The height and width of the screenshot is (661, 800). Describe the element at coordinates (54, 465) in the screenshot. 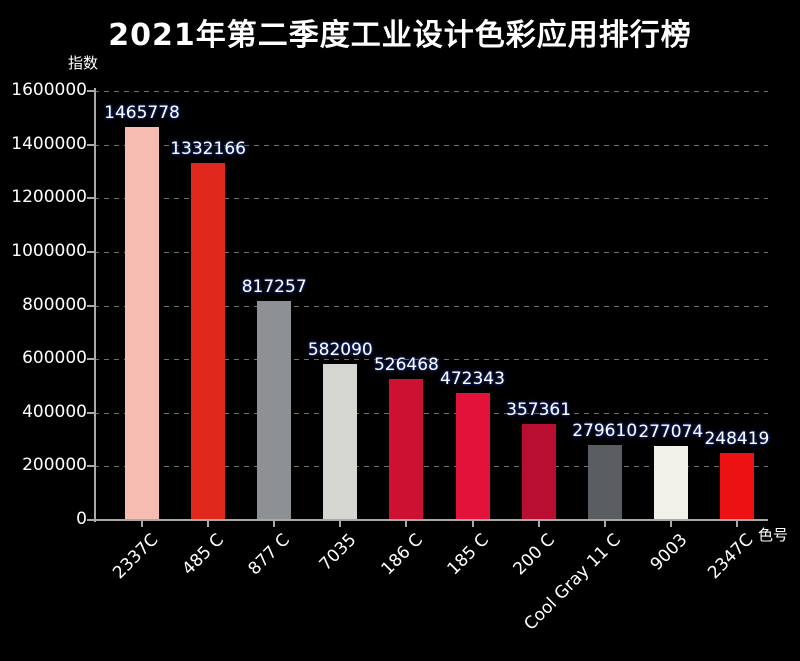

I see `y-tick-label: 200000` at that location.